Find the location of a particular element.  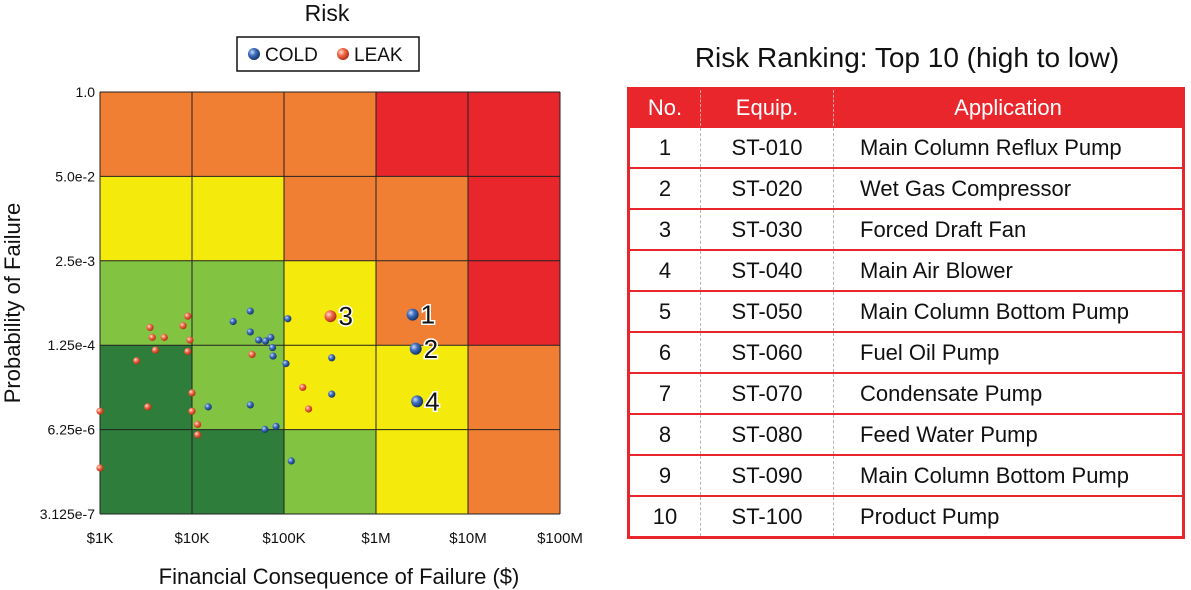

y-tick-label: 2.5e-3 is located at coordinates (75, 261).